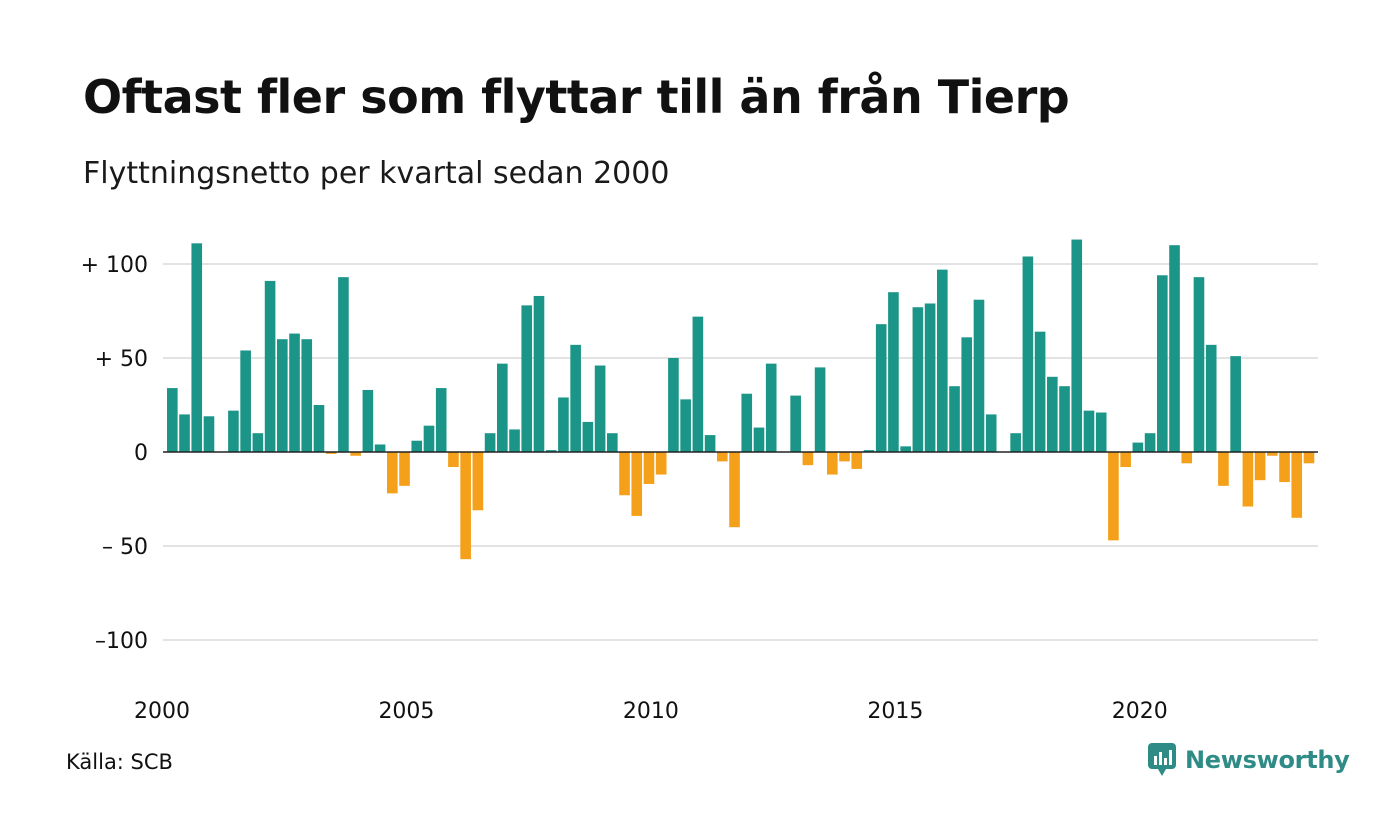 This screenshot has height=840, width=1400. What do you see at coordinates (119, 762) in the screenshot?
I see `source-note: Källa: SCB` at bounding box center [119, 762].